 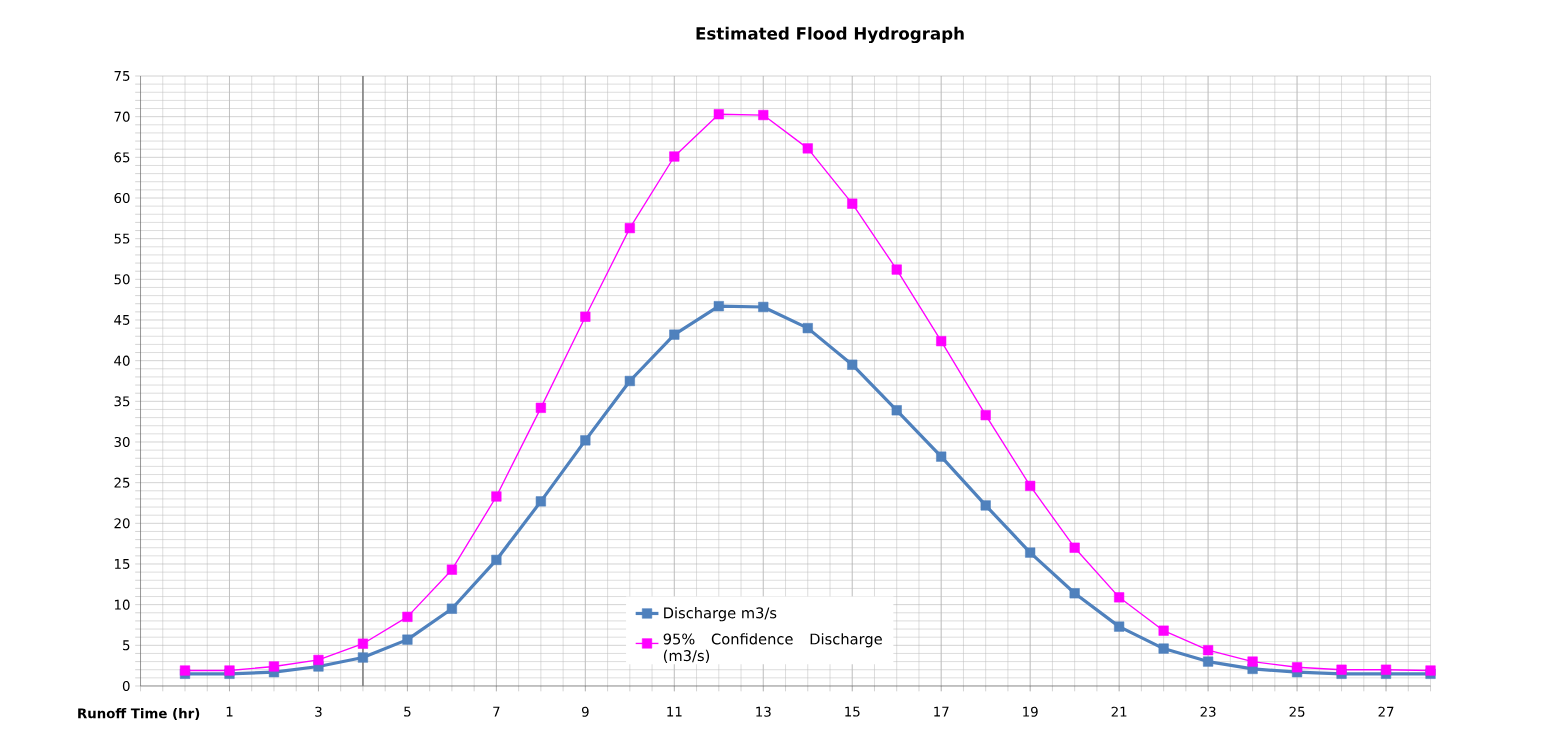 I want to click on y-tick-label: 0, so click(x=126, y=686).